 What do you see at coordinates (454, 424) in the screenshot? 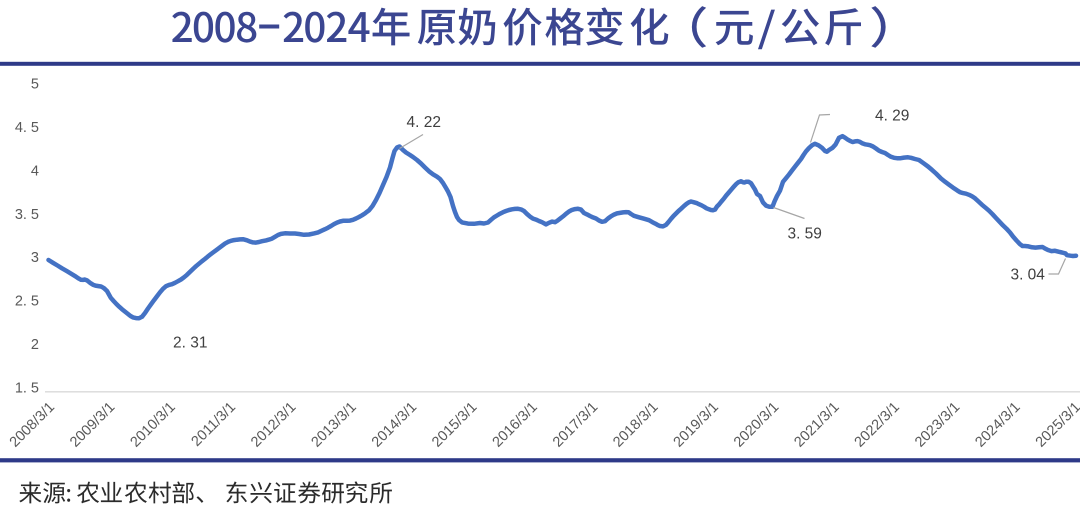
I see `svg-text: 2015/3/1` at bounding box center [454, 424].